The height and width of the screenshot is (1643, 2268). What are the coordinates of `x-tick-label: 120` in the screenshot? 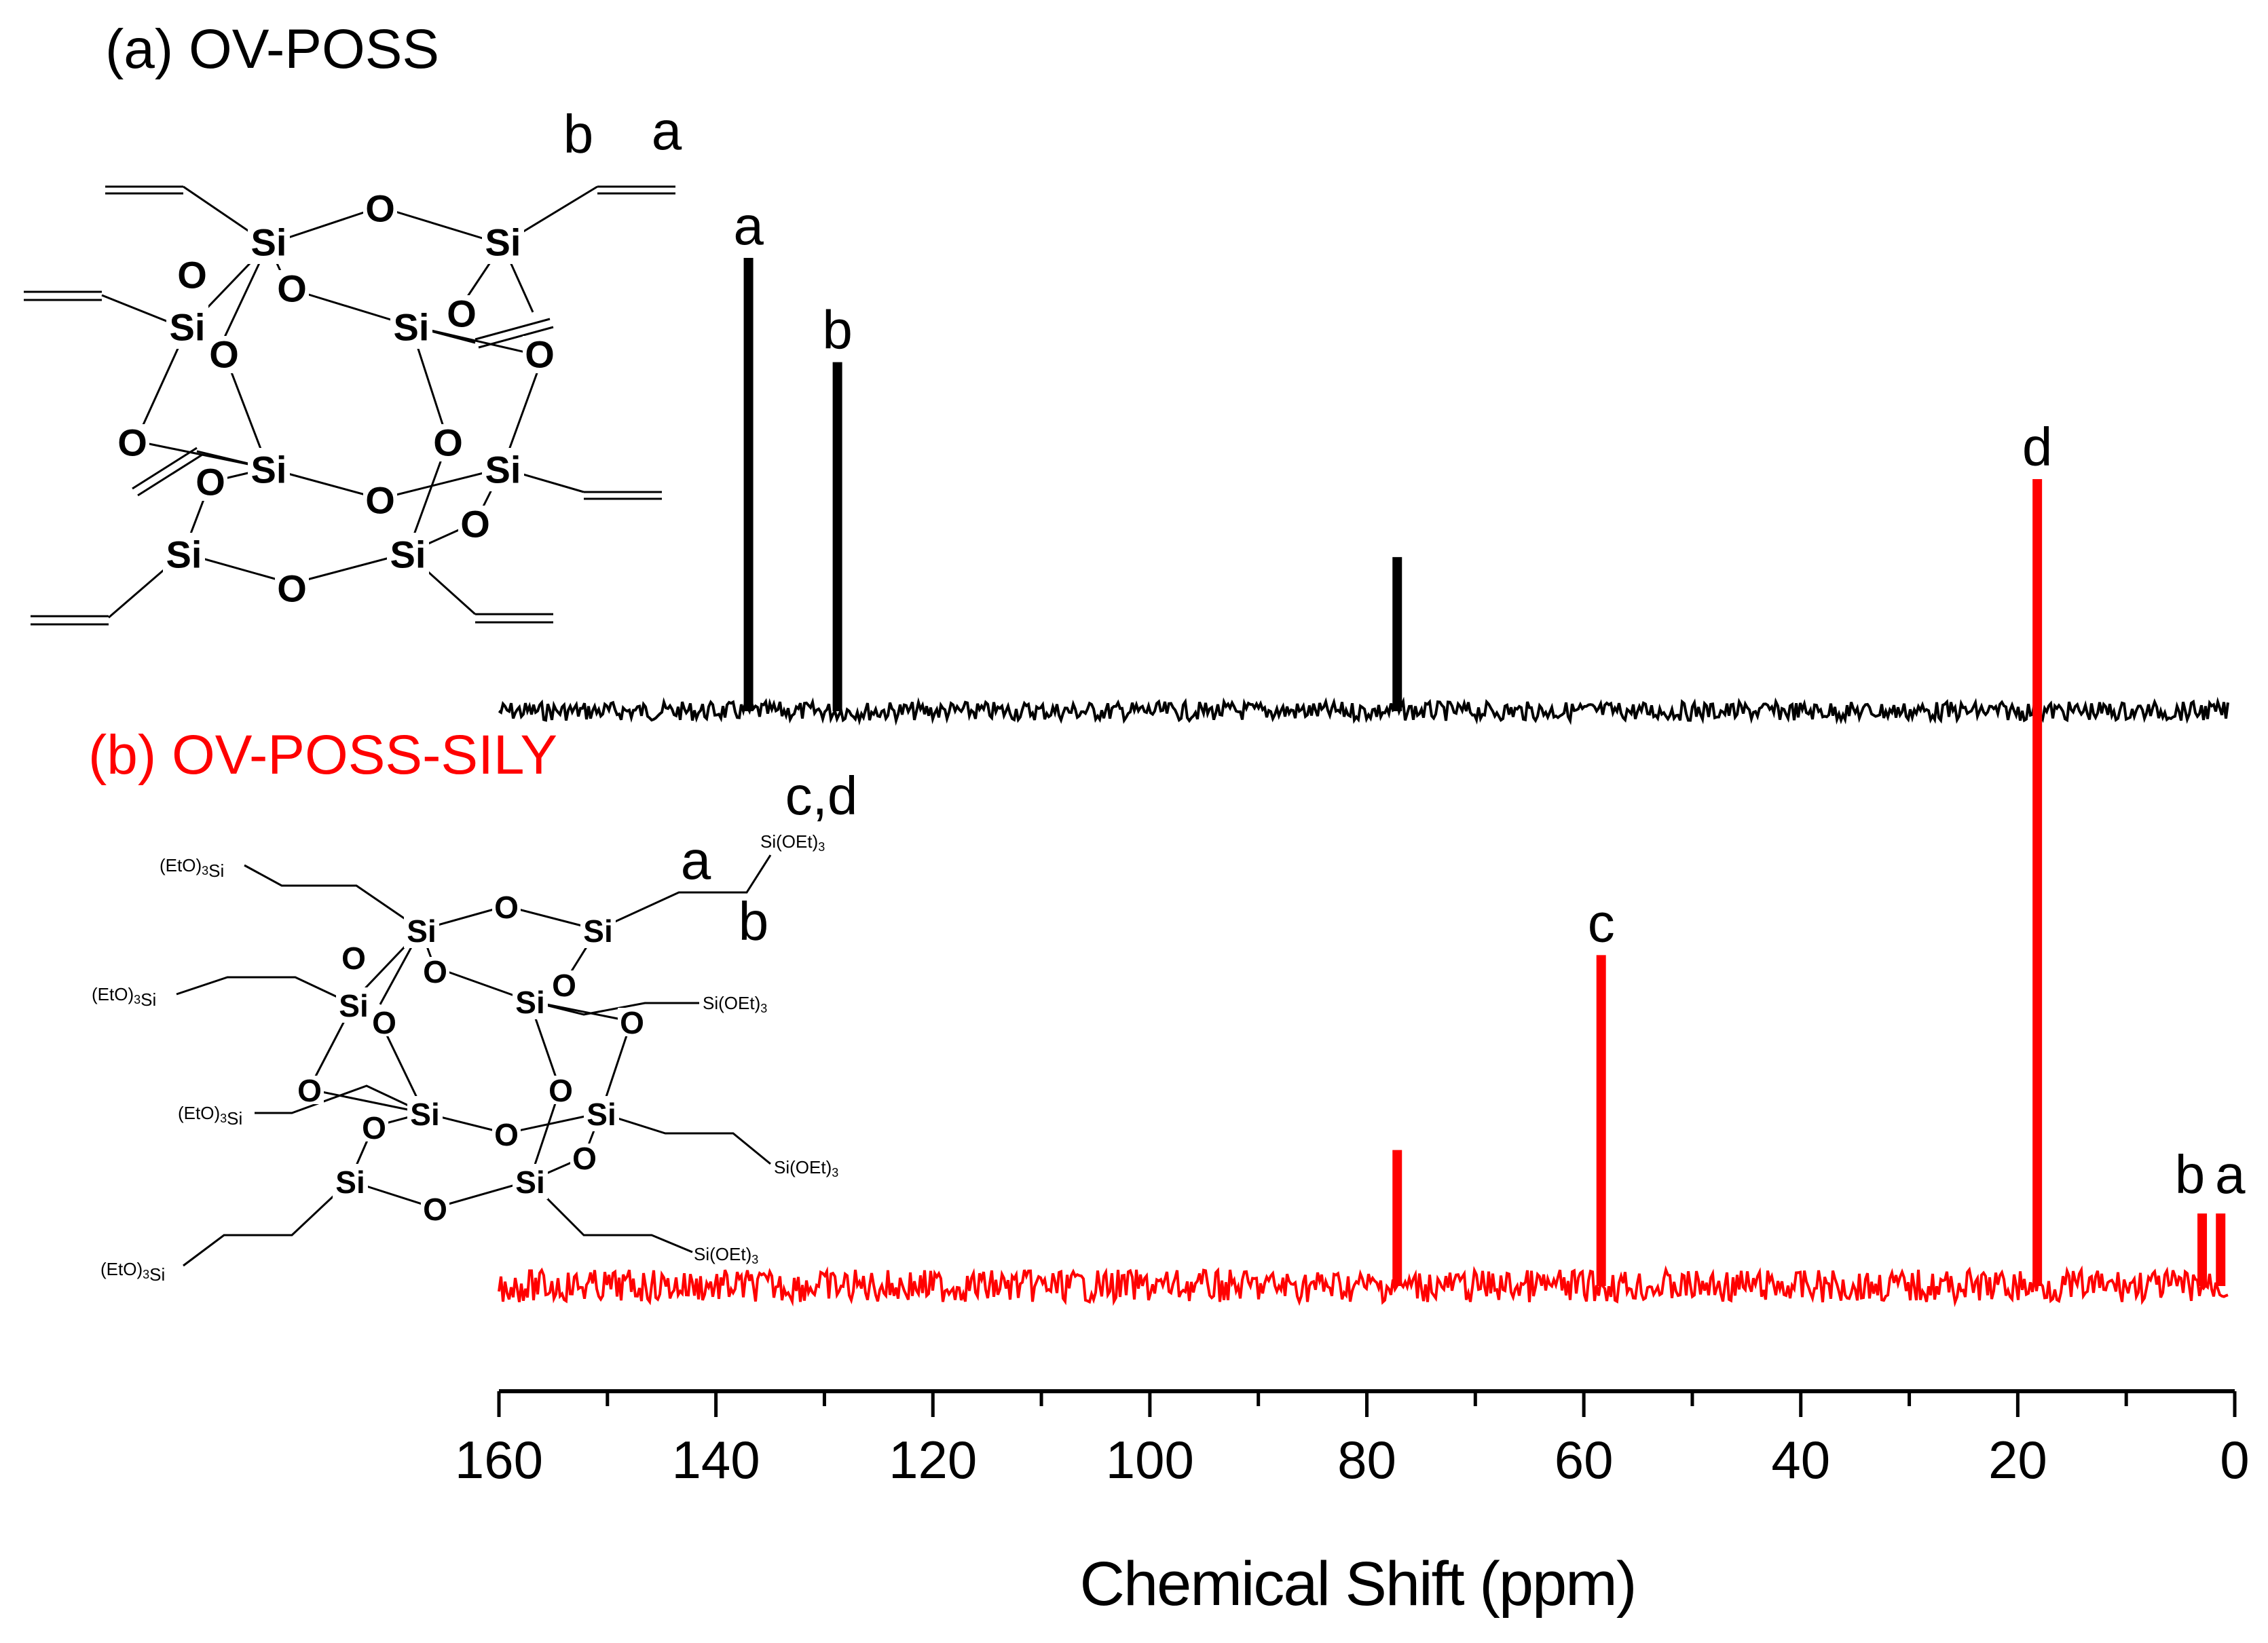 It's located at (933, 1460).